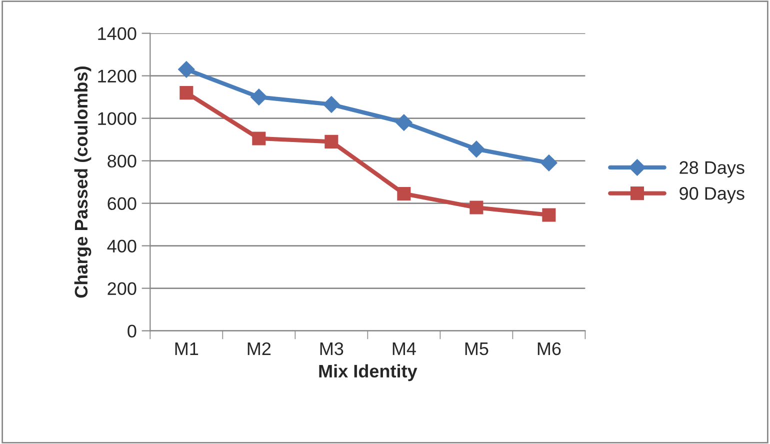 Image resolution: width=770 pixels, height=444 pixels. I want to click on x-tick-label: M2, so click(259, 348).